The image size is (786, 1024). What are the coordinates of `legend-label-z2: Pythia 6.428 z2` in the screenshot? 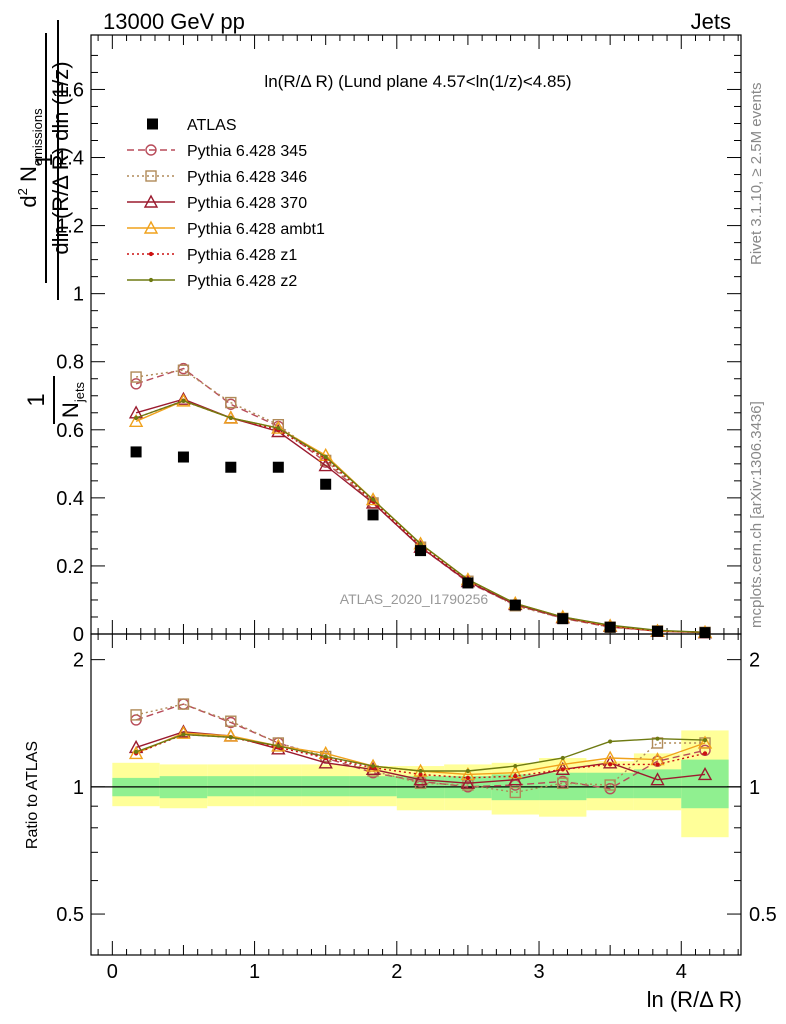 It's located at (242, 281).